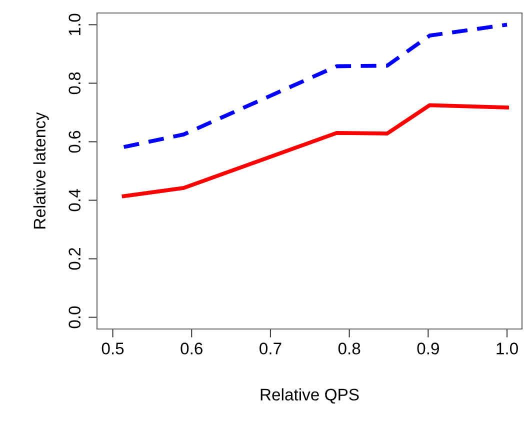 Image resolution: width=525 pixels, height=428 pixels. Describe the element at coordinates (428, 348) in the screenshot. I see `x-tick-label: 0.9` at that location.